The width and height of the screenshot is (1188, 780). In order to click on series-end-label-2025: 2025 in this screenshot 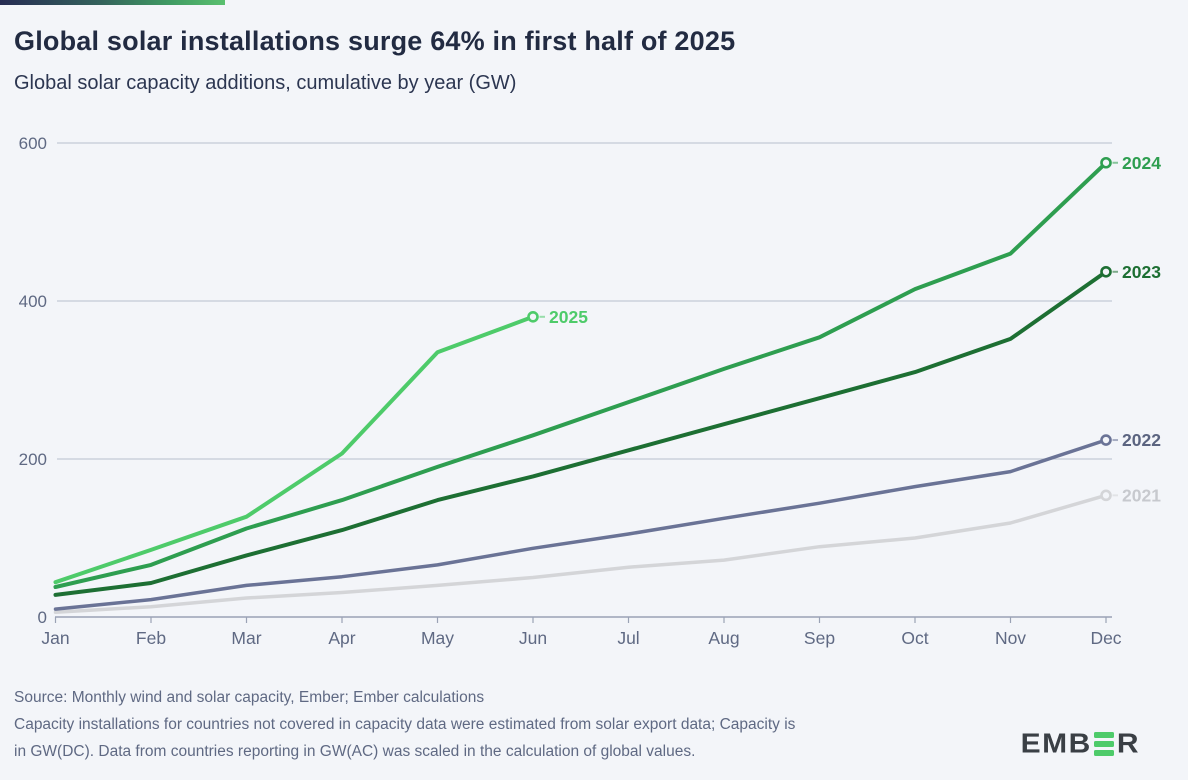, I will do `click(557, 317)`.